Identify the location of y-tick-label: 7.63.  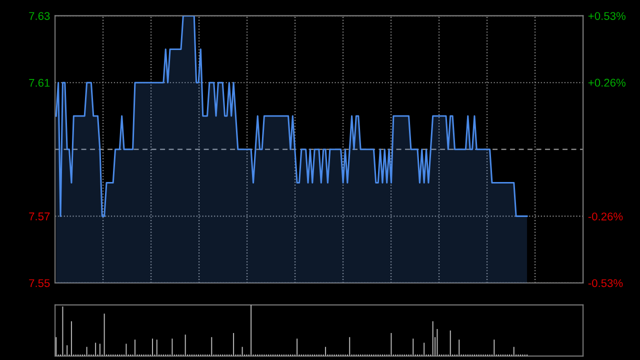
(39, 16).